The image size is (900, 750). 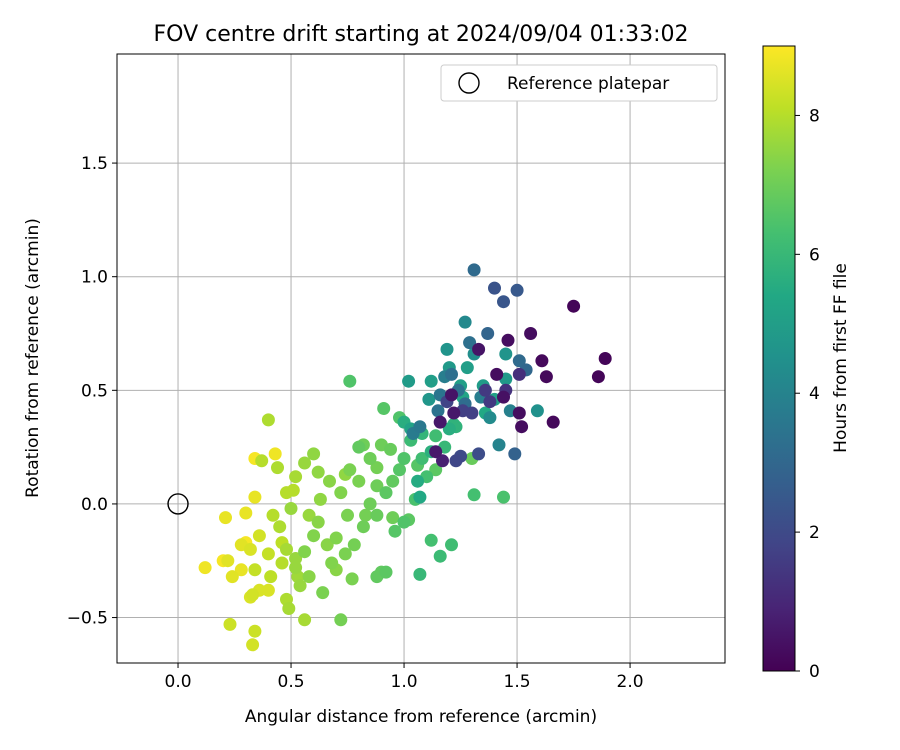 I want to click on x-axis-ticks: 0.0 0.5 1.0 1.5 2.0, so click(x=404, y=677).